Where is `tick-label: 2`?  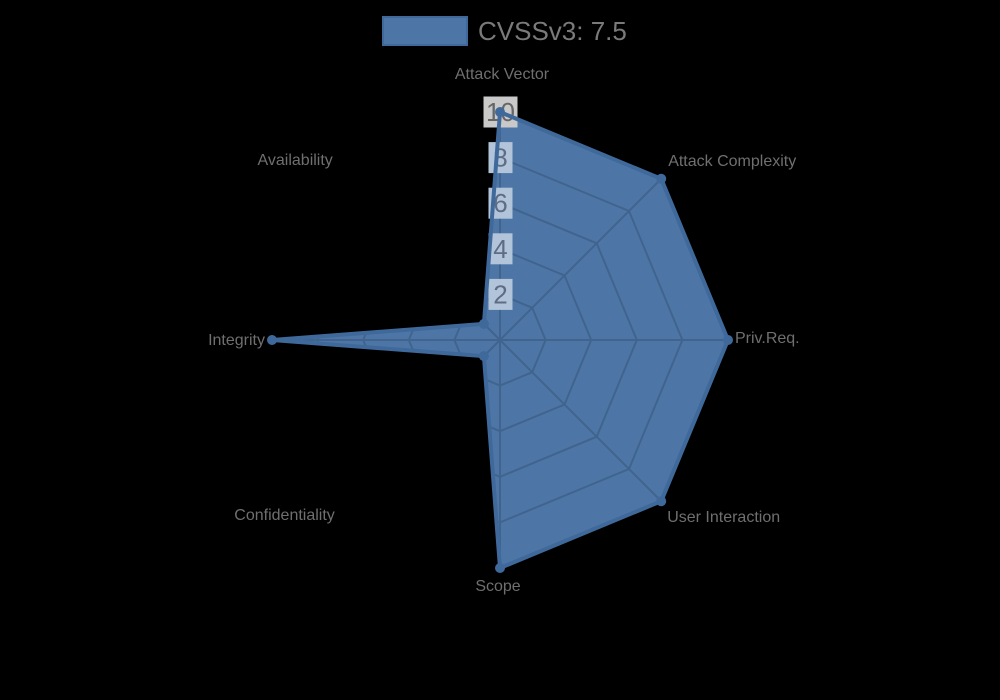 tick-label: 2 is located at coordinates (500, 294).